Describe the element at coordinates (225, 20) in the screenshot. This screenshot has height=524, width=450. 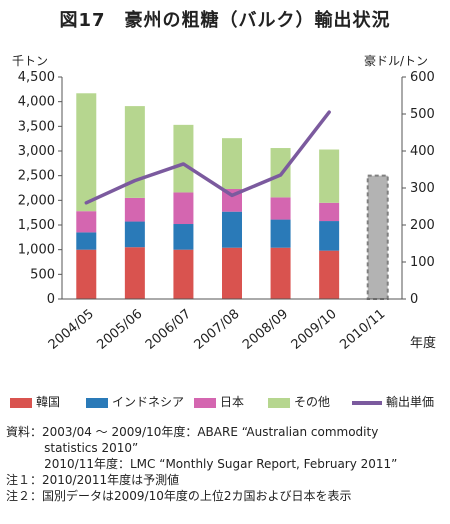
I see `chart-title: 図17 豪州の粗糖（バルク）輸出状況` at that location.